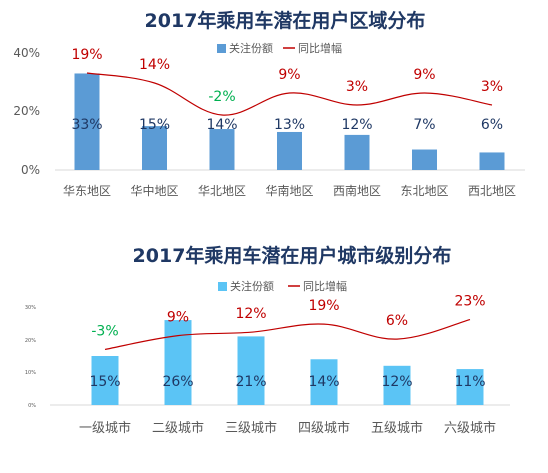 This screenshot has height=473, width=548. I want to click on c2-x-tick-label: 五级城市, so click(397, 428).